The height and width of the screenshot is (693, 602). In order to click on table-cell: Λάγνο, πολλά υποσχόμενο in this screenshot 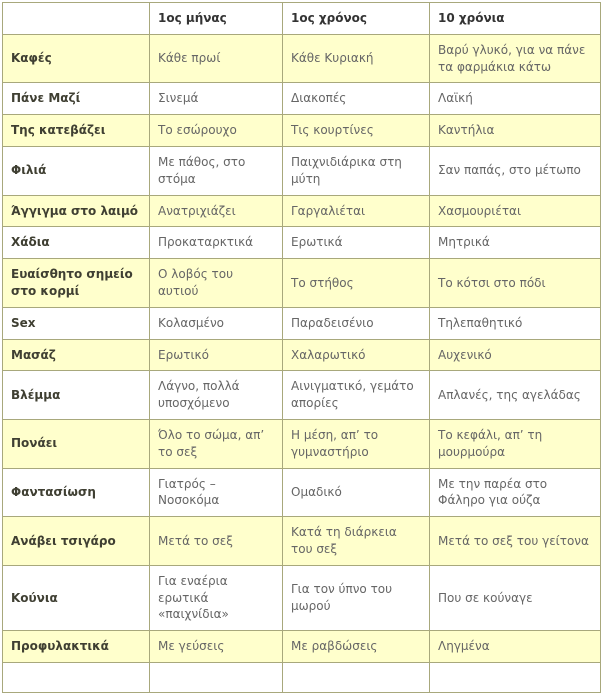, I will do `click(216, 395)`.